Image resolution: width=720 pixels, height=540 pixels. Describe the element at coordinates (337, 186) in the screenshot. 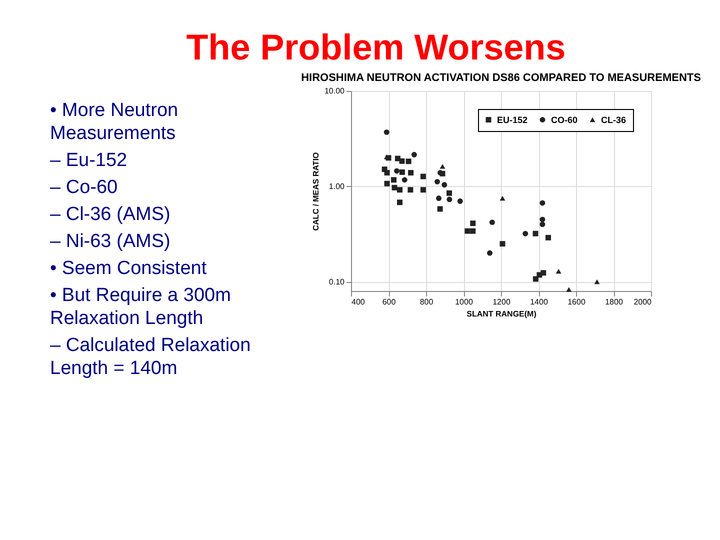

I see `y-tick-label: 1.00` at that location.